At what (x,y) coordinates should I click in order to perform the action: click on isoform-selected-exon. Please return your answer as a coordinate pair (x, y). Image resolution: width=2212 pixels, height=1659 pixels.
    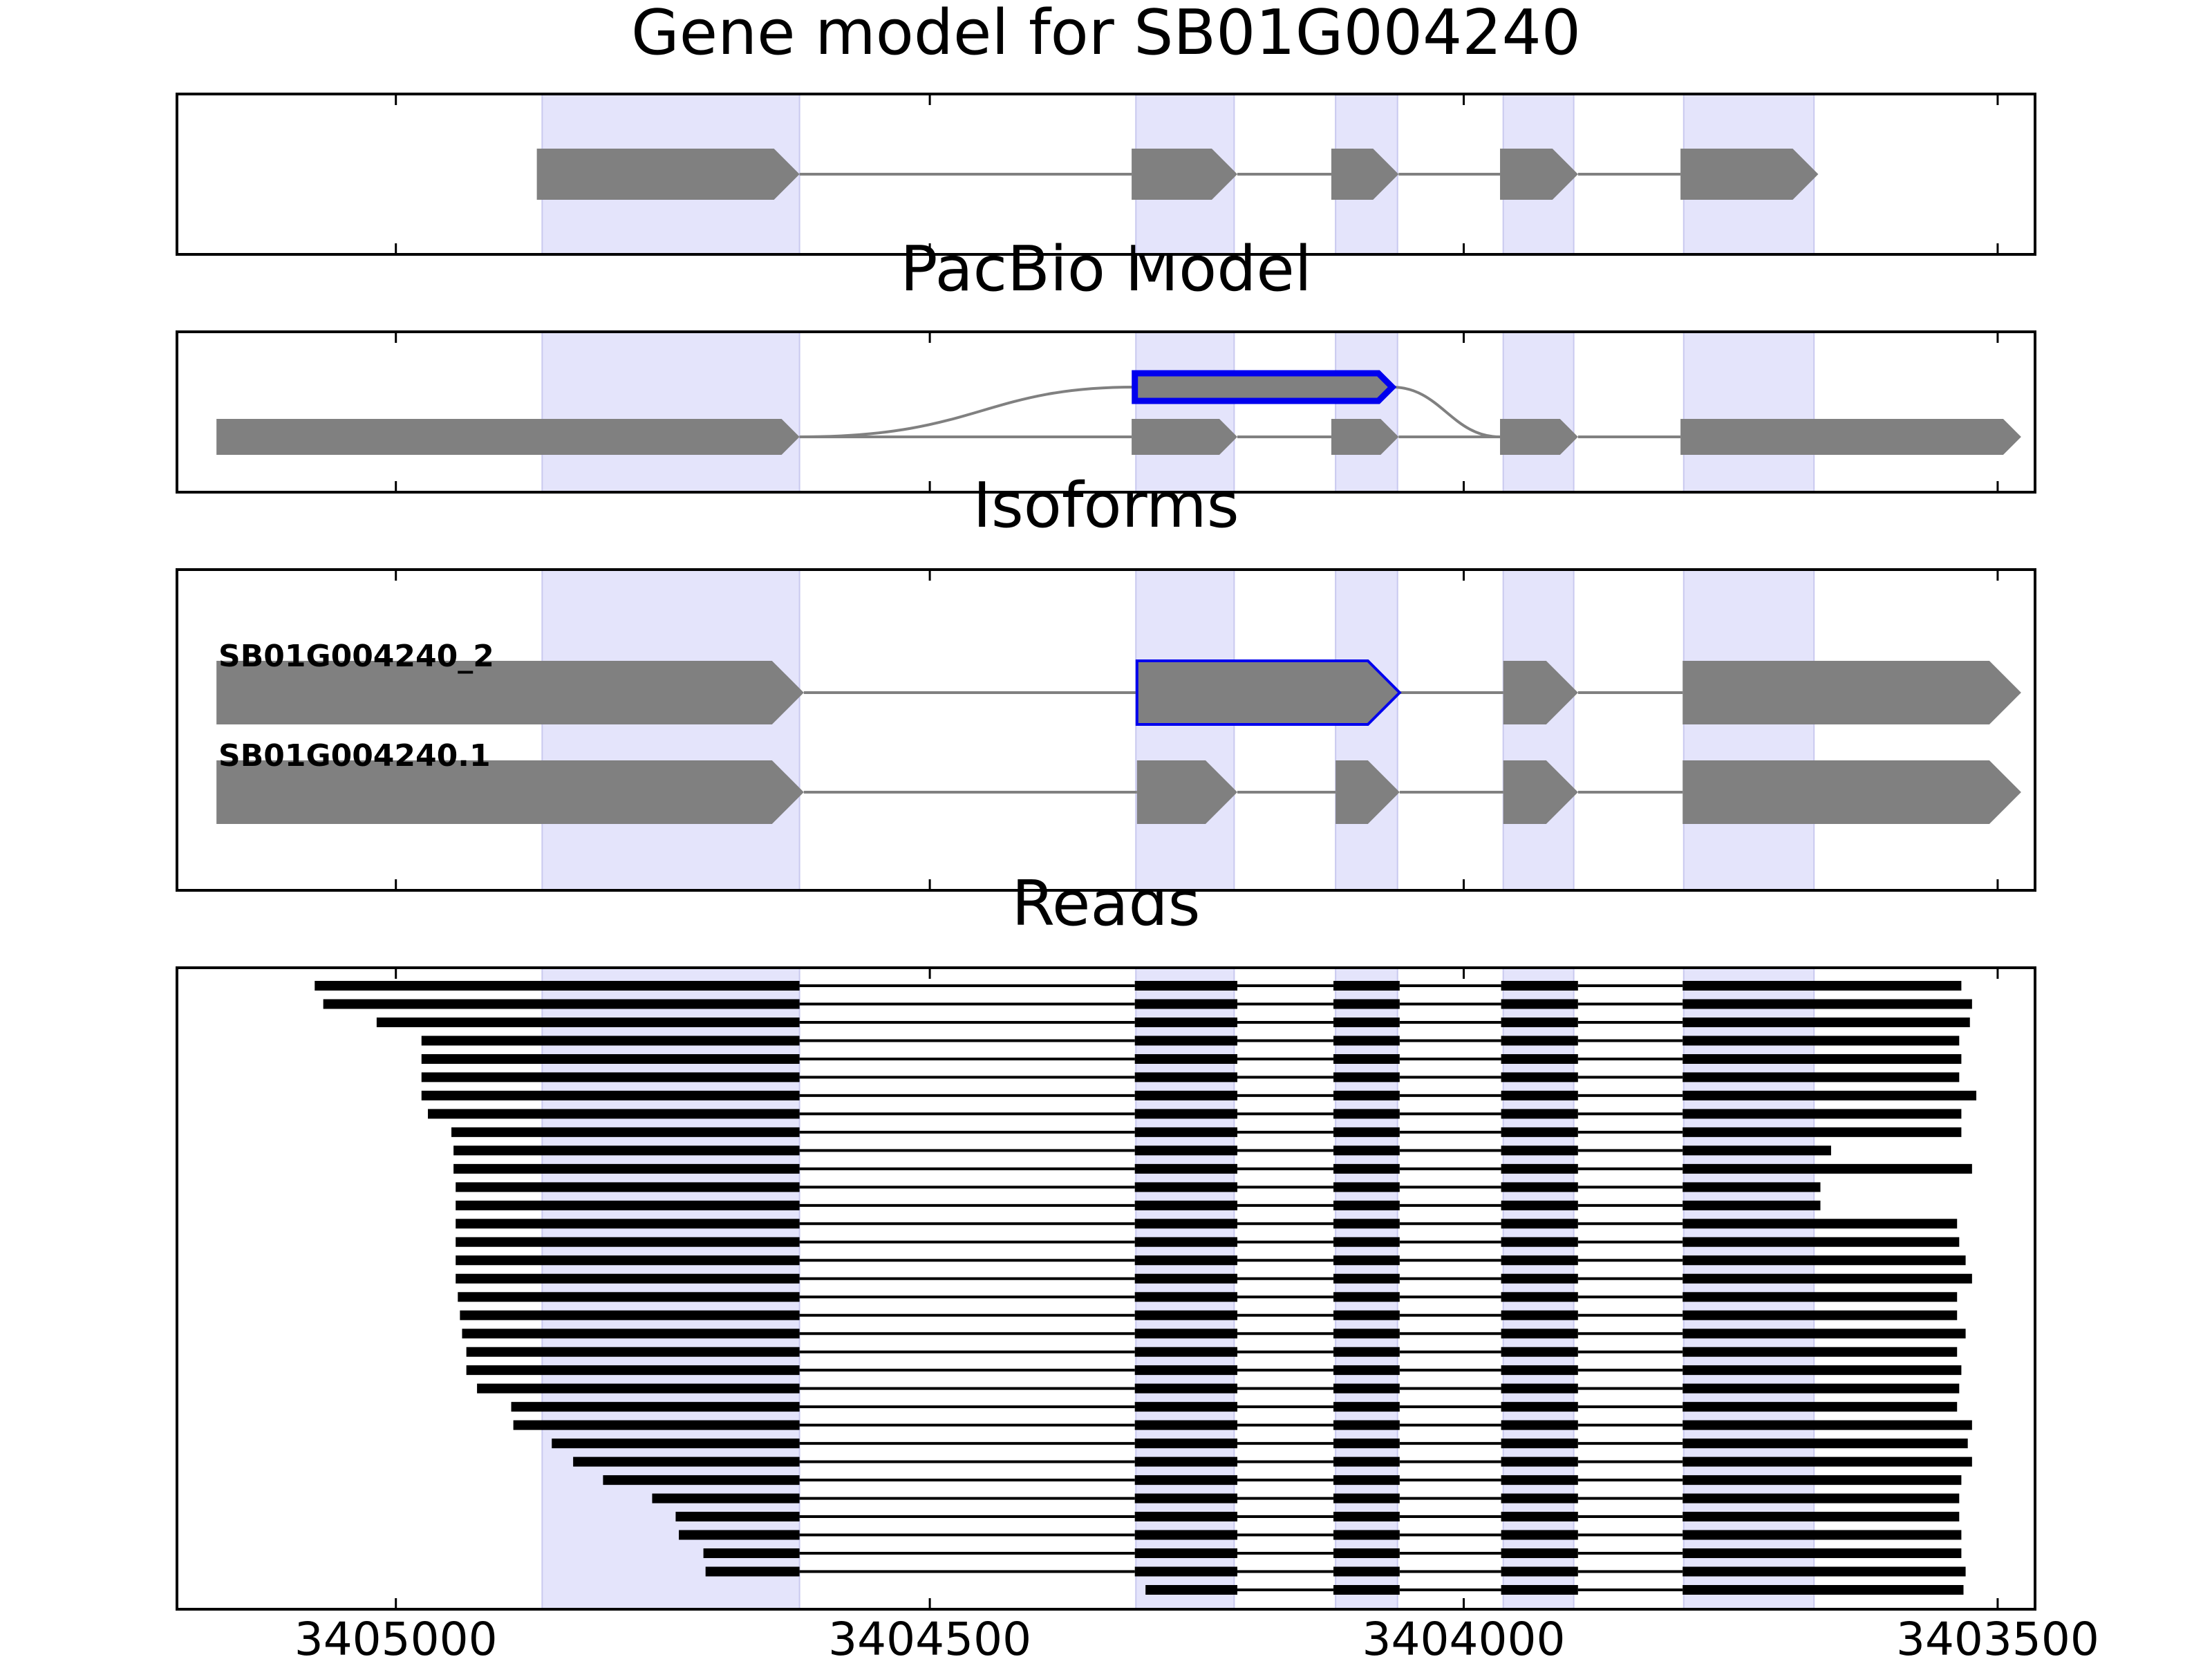
    Looking at the image, I should click on (1268, 692).